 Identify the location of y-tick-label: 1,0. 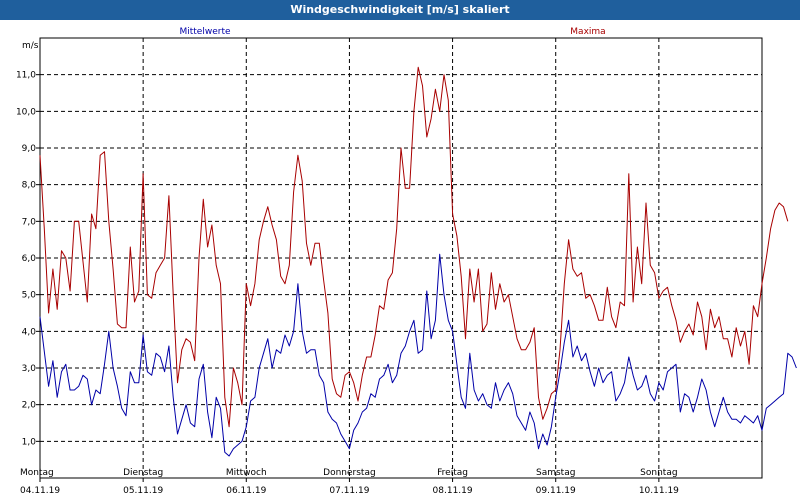
(29, 442).